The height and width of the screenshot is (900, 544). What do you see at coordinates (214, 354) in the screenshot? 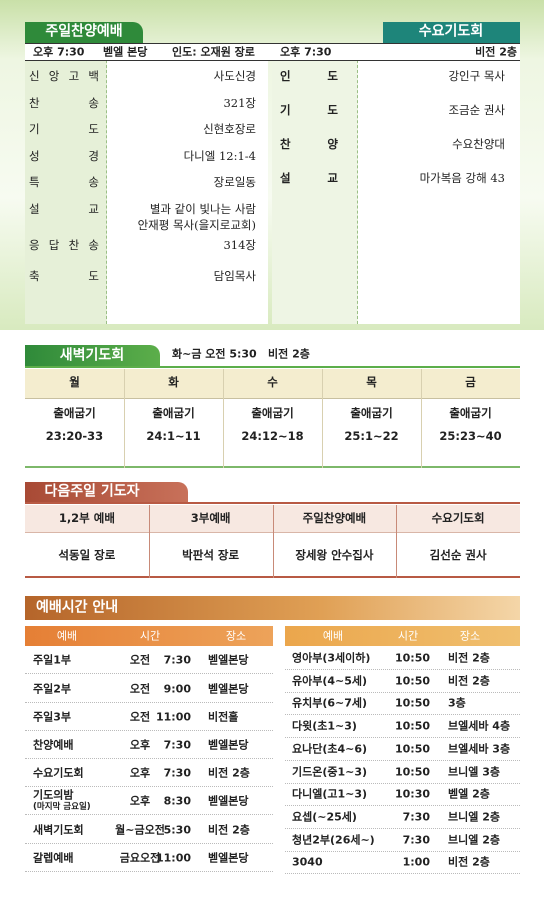
I see `dawn-time: 화~금 오전 5:30` at bounding box center [214, 354].